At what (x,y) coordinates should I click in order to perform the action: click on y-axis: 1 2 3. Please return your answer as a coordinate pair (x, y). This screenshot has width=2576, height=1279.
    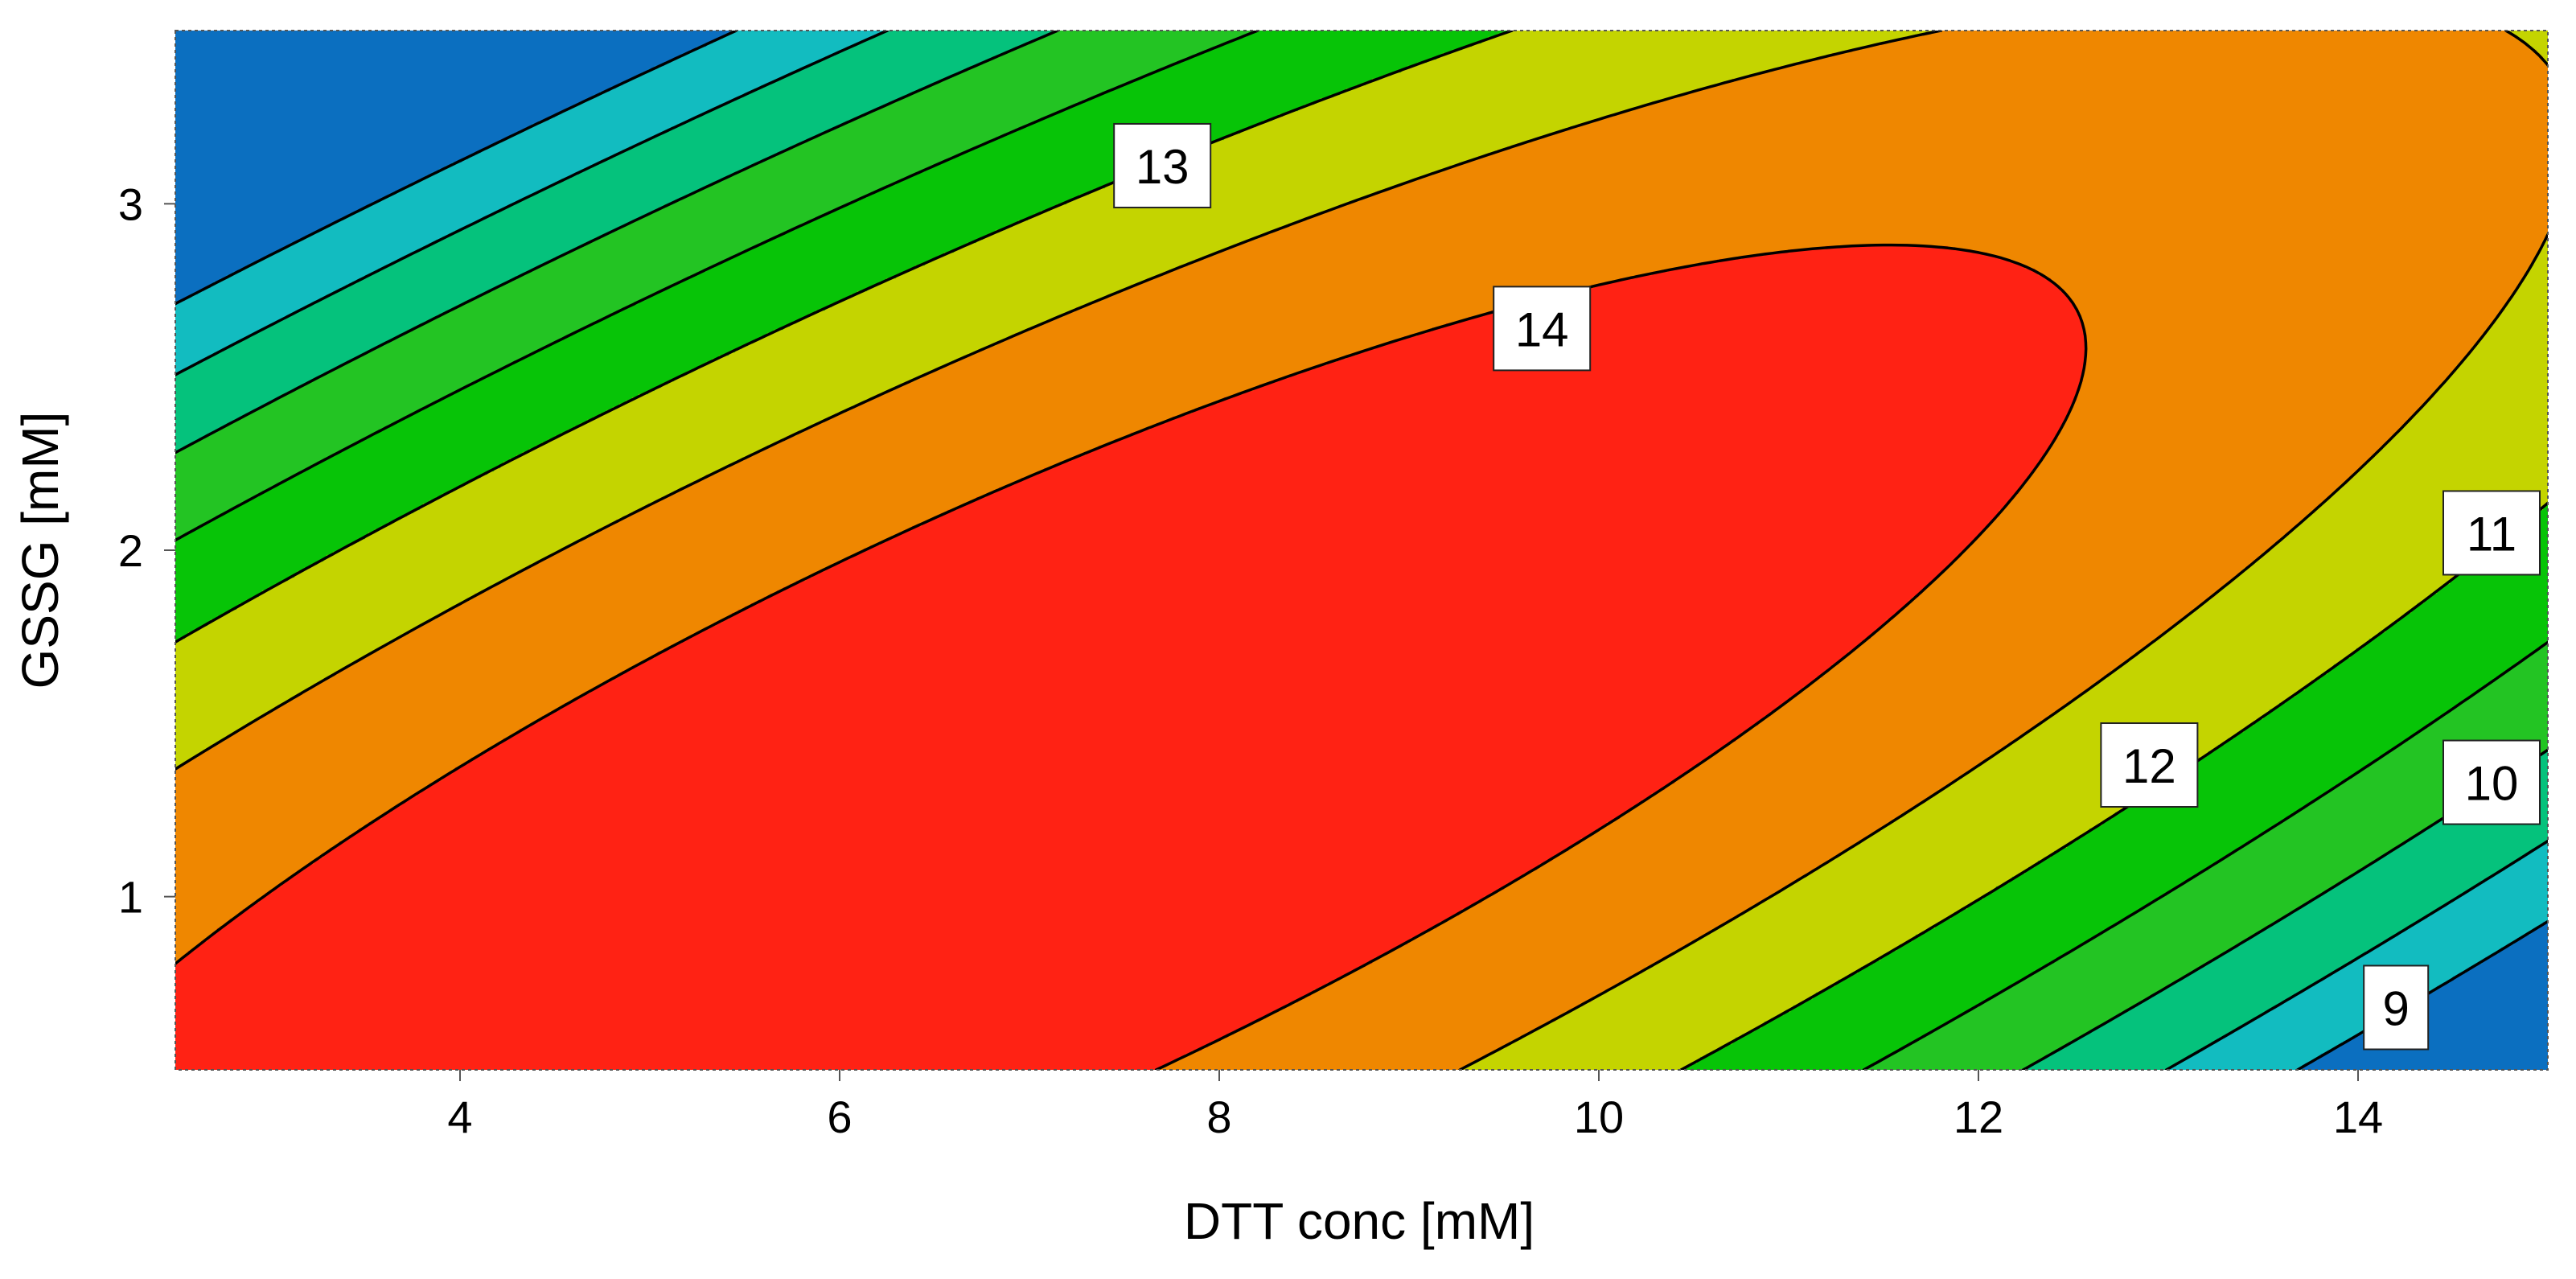
    Looking at the image, I should click on (146, 551).